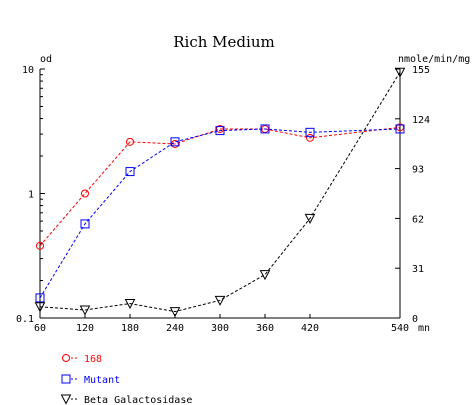  What do you see at coordinates (175, 328) in the screenshot?
I see `x-tick-label: 240` at bounding box center [175, 328].